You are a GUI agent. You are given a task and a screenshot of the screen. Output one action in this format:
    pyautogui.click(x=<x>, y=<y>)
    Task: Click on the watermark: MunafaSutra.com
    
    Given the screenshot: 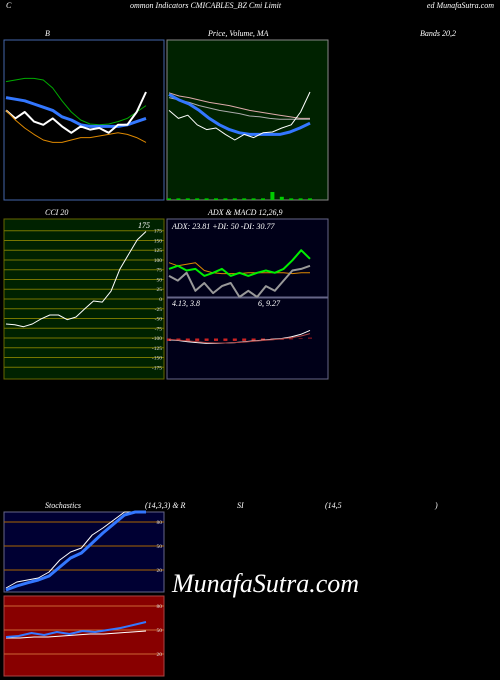 What is the action you would take?
    pyautogui.click(x=265, y=583)
    